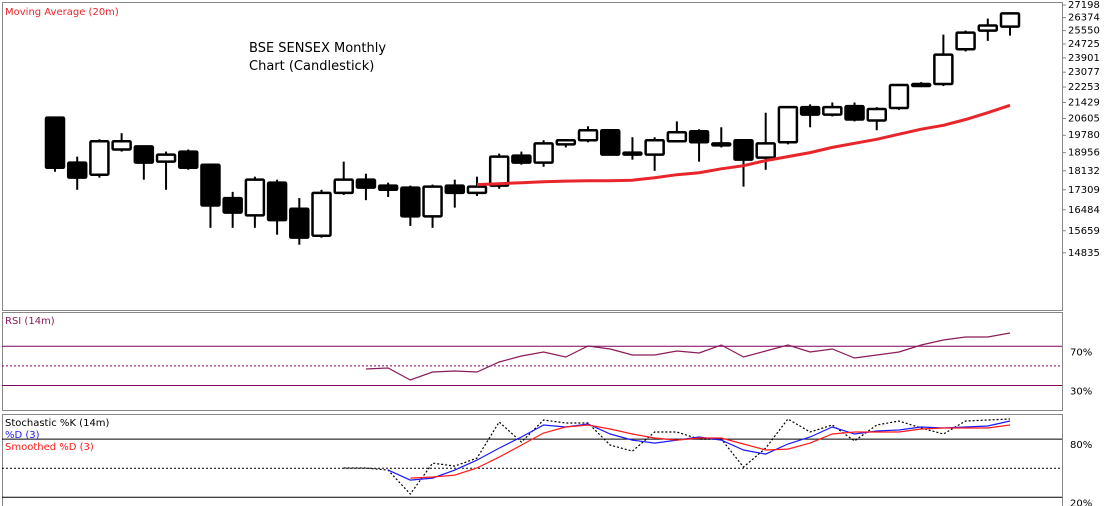 The height and width of the screenshot is (506, 1106). What do you see at coordinates (1084, 87) in the screenshot?
I see `y-tick-label: 22253` at bounding box center [1084, 87].